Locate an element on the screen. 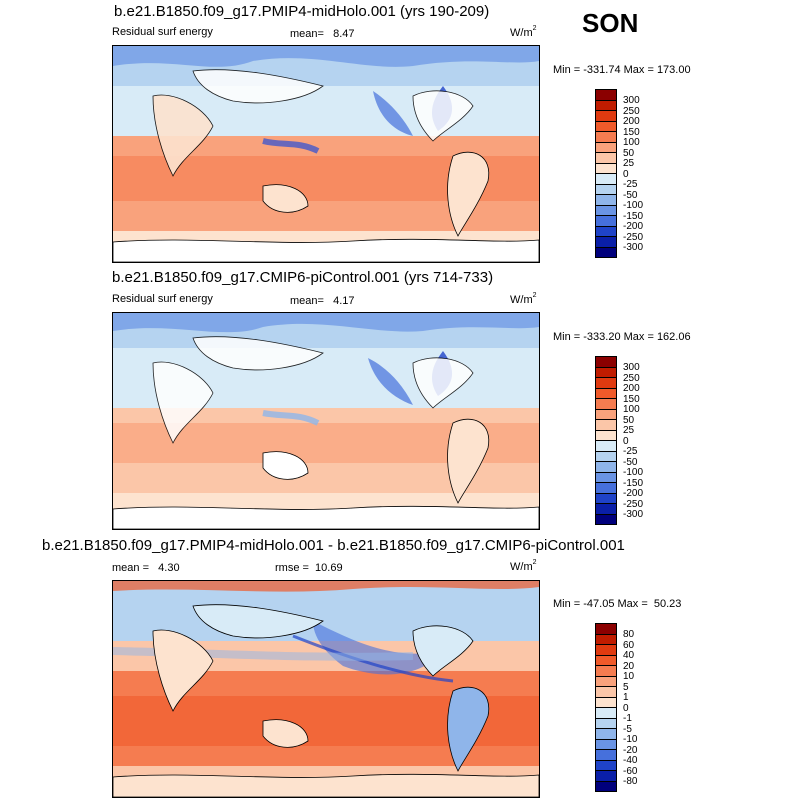 The width and height of the screenshot is (800, 800). panel-2-colorbar-tick: 25 is located at coordinates (629, 430).